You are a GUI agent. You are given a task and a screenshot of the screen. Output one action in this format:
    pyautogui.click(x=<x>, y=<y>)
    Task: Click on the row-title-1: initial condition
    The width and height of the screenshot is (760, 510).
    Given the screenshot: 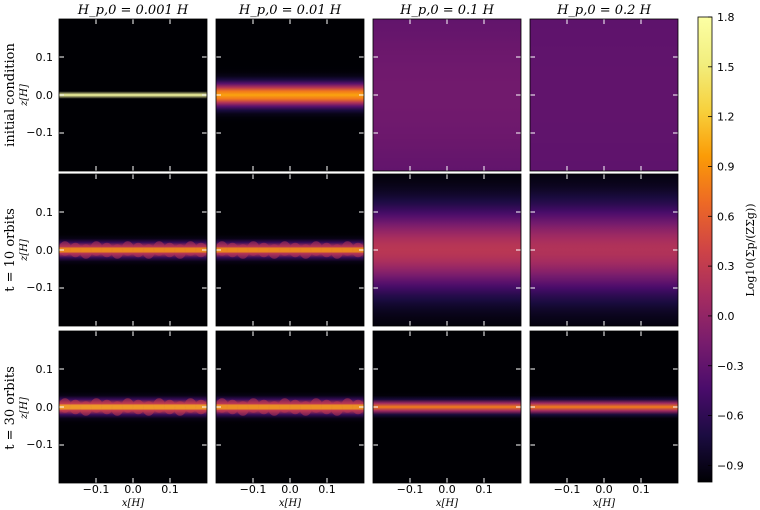 What is the action you would take?
    pyautogui.click(x=10, y=95)
    